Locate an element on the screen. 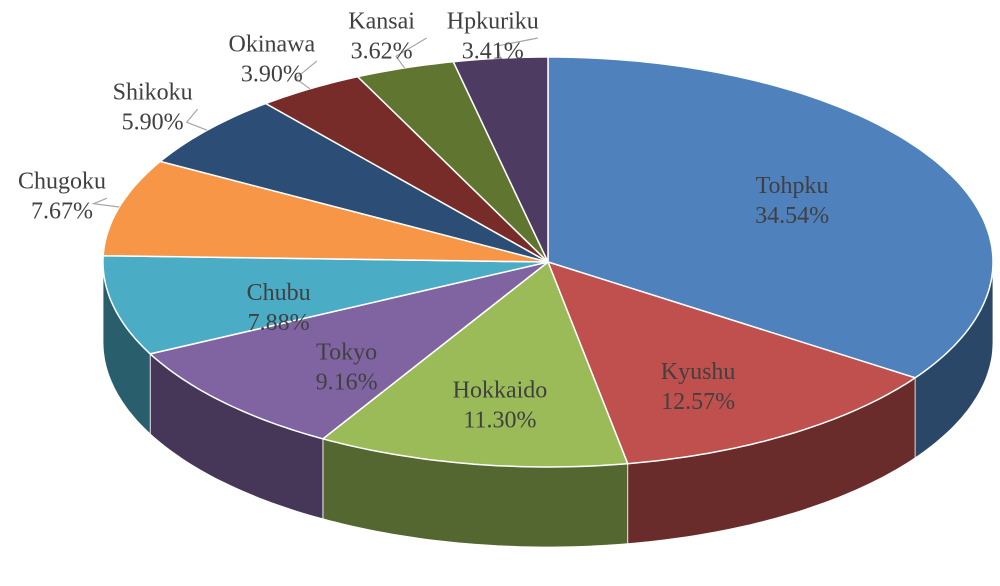 This screenshot has height=586, width=1000. data-label-value: 9.16% is located at coordinates (347, 382).